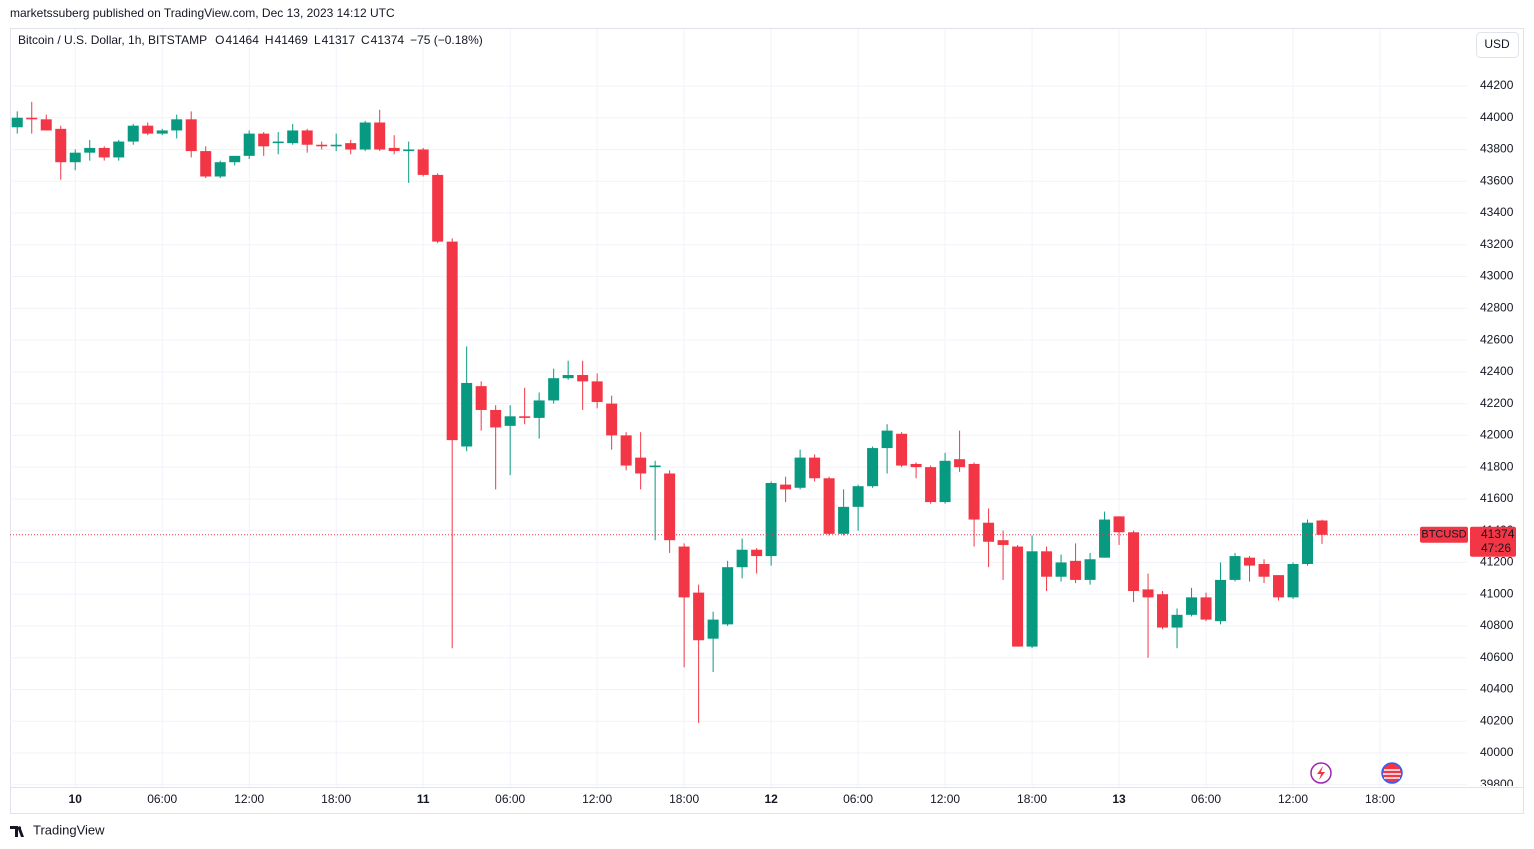  I want to click on y-tick-label: 42400, so click(1497, 371).